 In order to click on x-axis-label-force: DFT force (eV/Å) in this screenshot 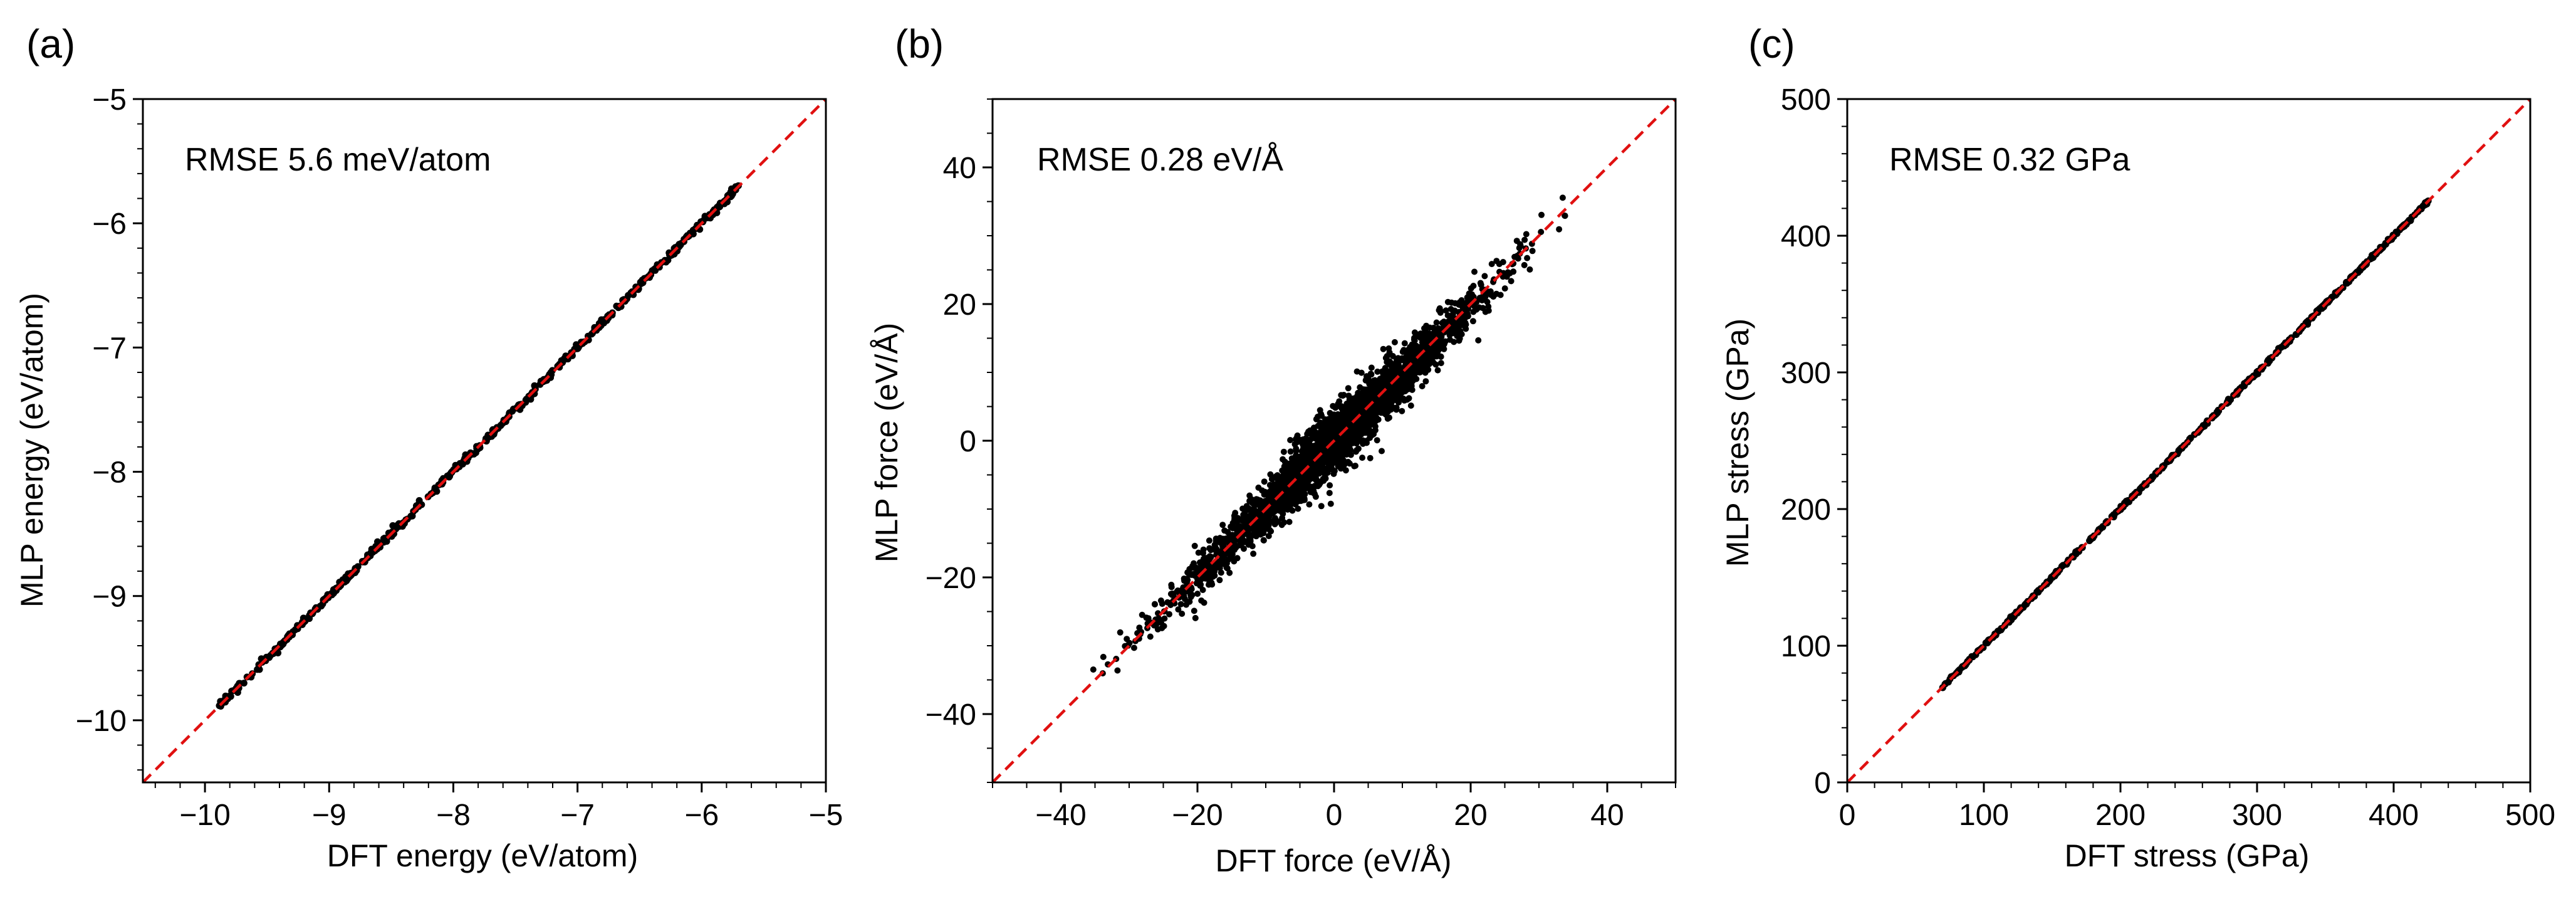, I will do `click(1334, 860)`.